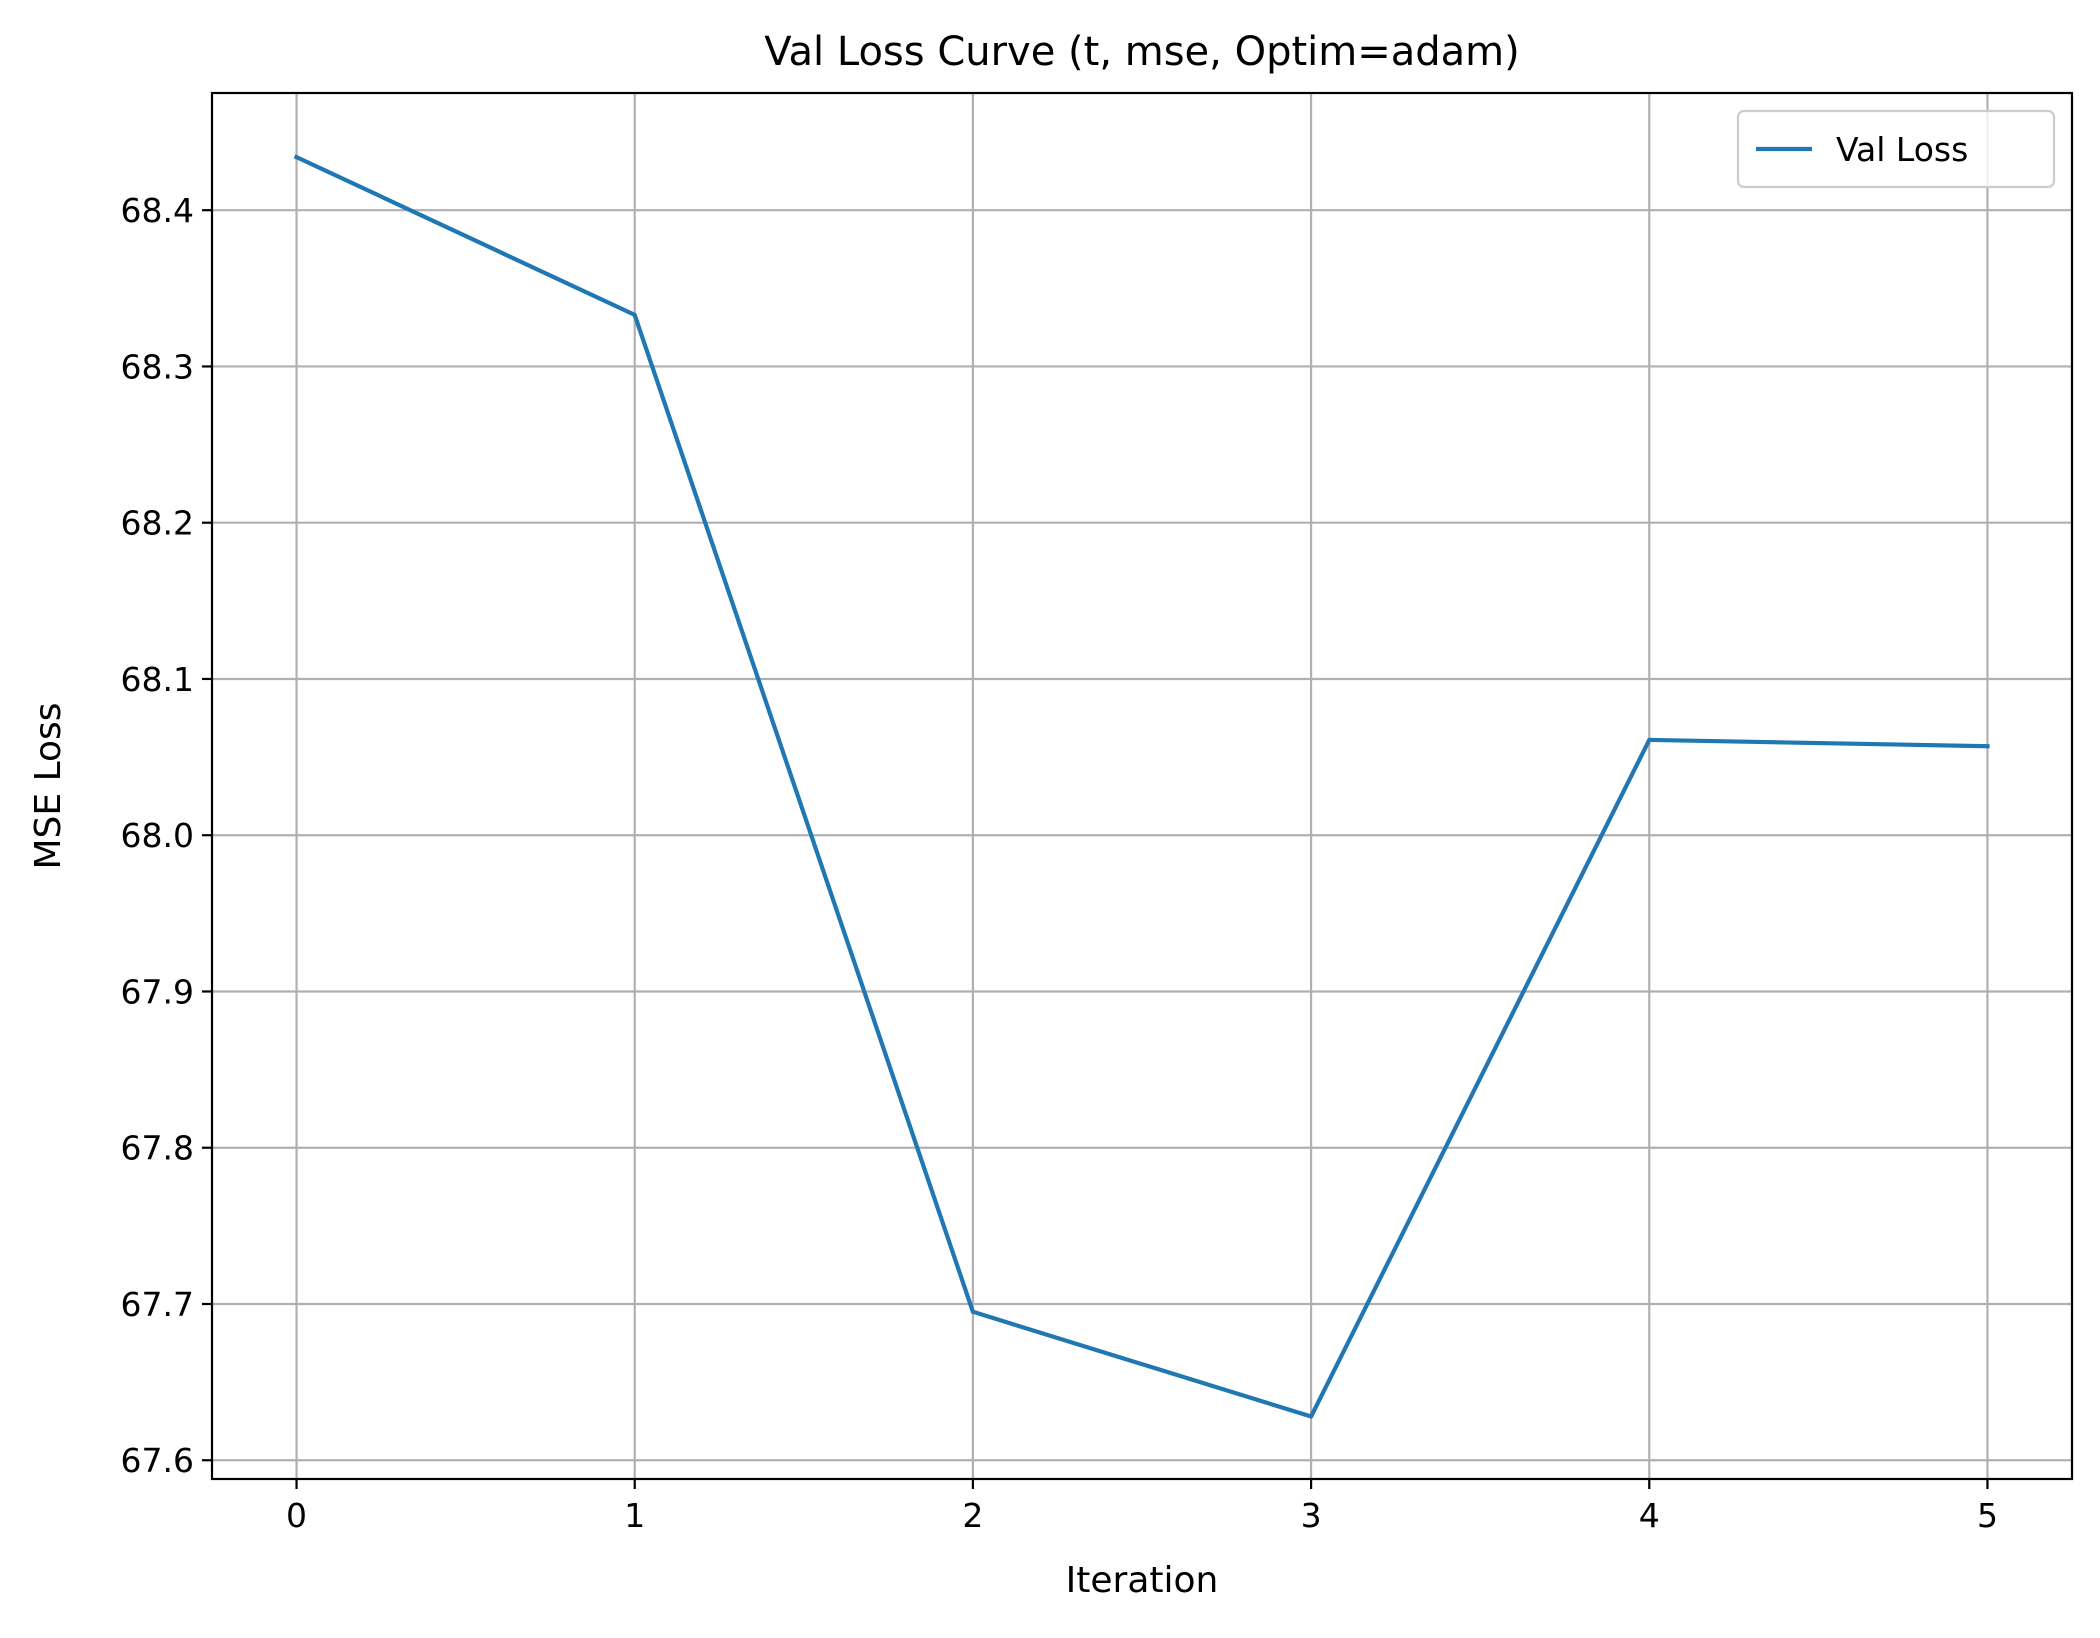 The height and width of the screenshot is (1638, 2100). What do you see at coordinates (1142, 1580) in the screenshot?
I see `x-axis-label: Iteration` at bounding box center [1142, 1580].